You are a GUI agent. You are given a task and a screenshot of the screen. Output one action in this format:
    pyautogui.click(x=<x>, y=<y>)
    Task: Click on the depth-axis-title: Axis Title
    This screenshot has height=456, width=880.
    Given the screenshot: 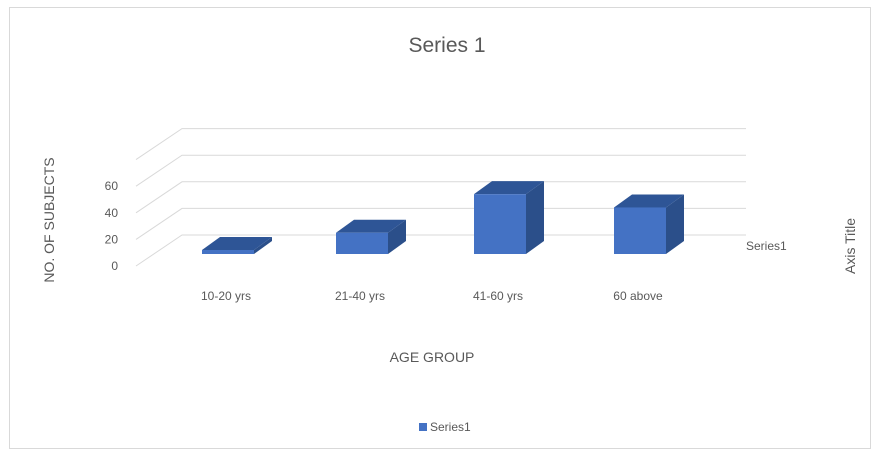 What is the action you would take?
    pyautogui.click(x=850, y=246)
    